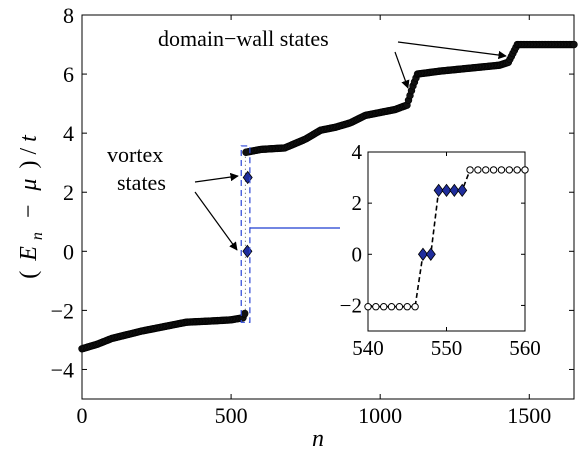 The image size is (582, 452). What do you see at coordinates (446, 238) in the screenshot?
I see `inset-data-series` at bounding box center [446, 238].